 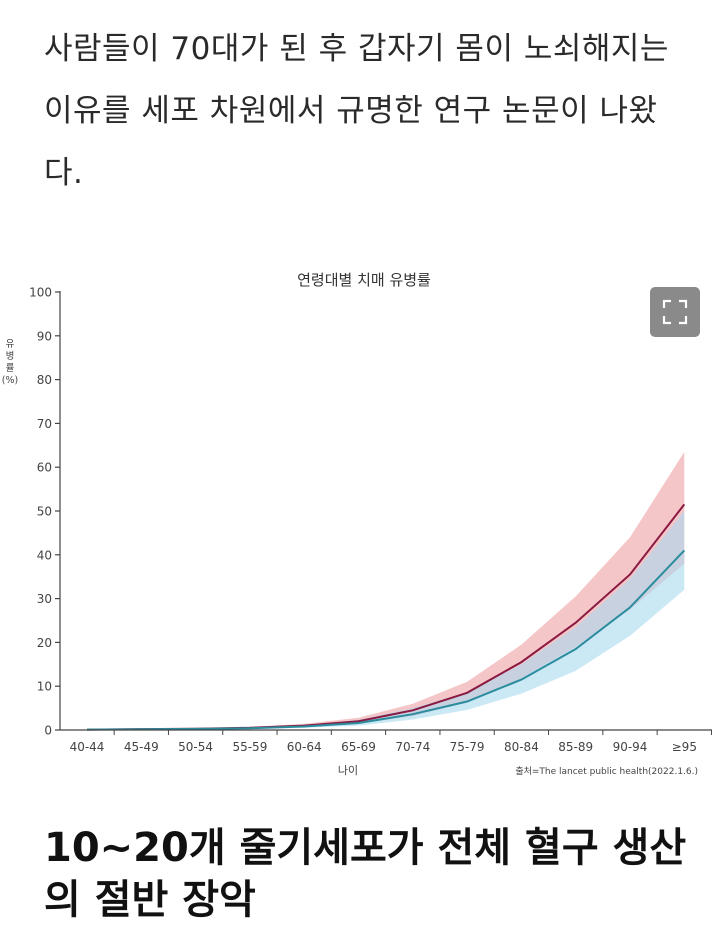 I want to click on y-tick-label: 50, so click(x=44, y=512).